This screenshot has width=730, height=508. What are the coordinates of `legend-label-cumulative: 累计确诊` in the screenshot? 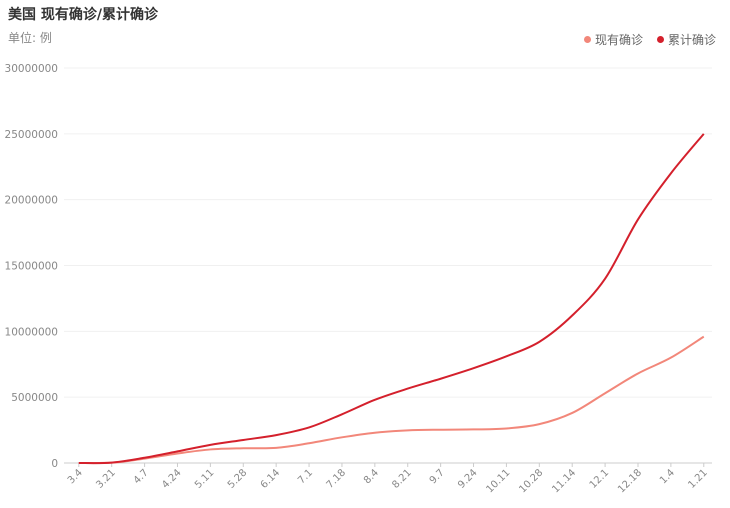 It's located at (691, 40).